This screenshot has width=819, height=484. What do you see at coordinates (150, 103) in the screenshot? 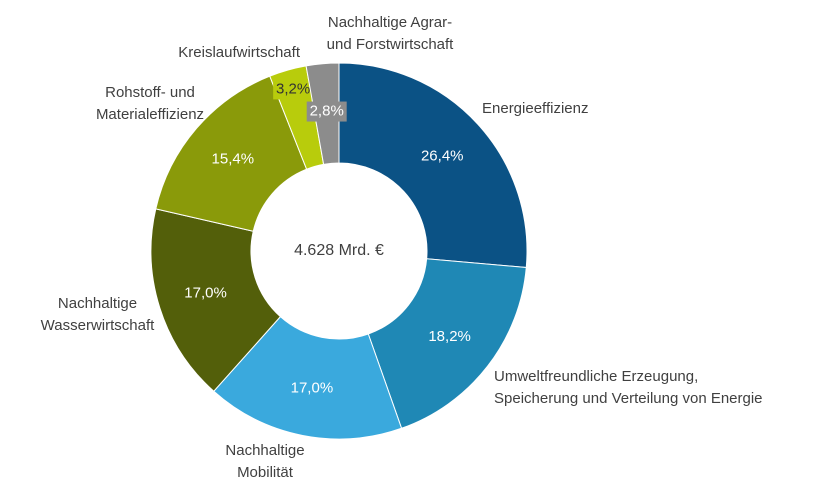
I see `category-label: Rohstoff- und Materialeffizienz` at bounding box center [150, 103].